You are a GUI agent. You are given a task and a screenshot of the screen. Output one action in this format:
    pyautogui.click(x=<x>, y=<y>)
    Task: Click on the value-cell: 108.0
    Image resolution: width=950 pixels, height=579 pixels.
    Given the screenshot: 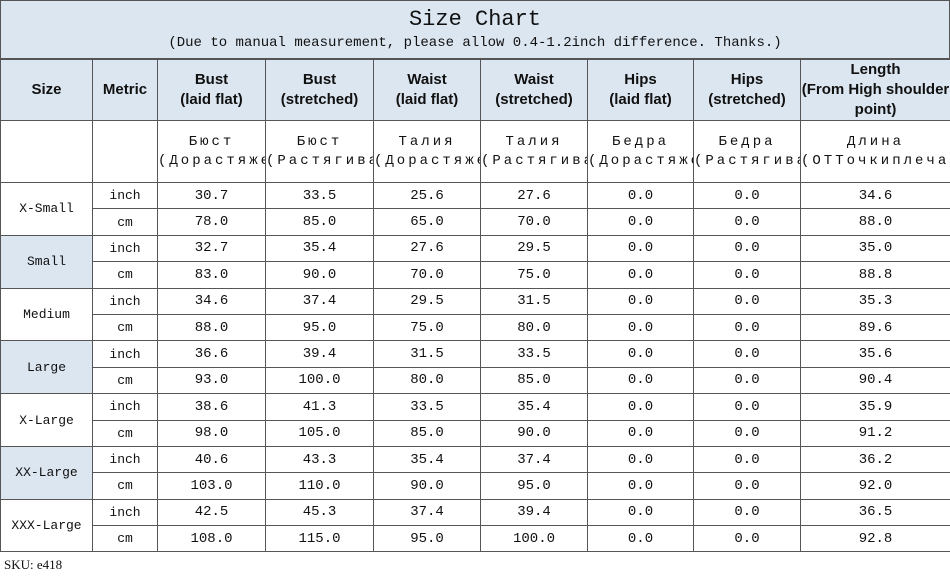 What is the action you would take?
    pyautogui.click(x=211, y=539)
    